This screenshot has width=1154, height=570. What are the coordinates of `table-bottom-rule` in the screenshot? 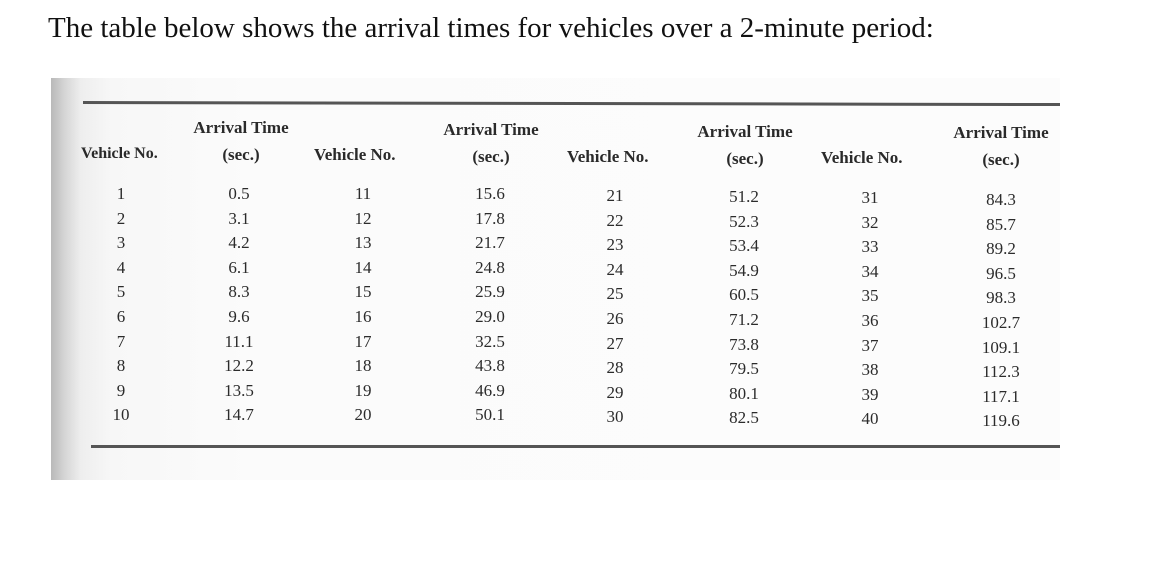 It's located at (575, 446).